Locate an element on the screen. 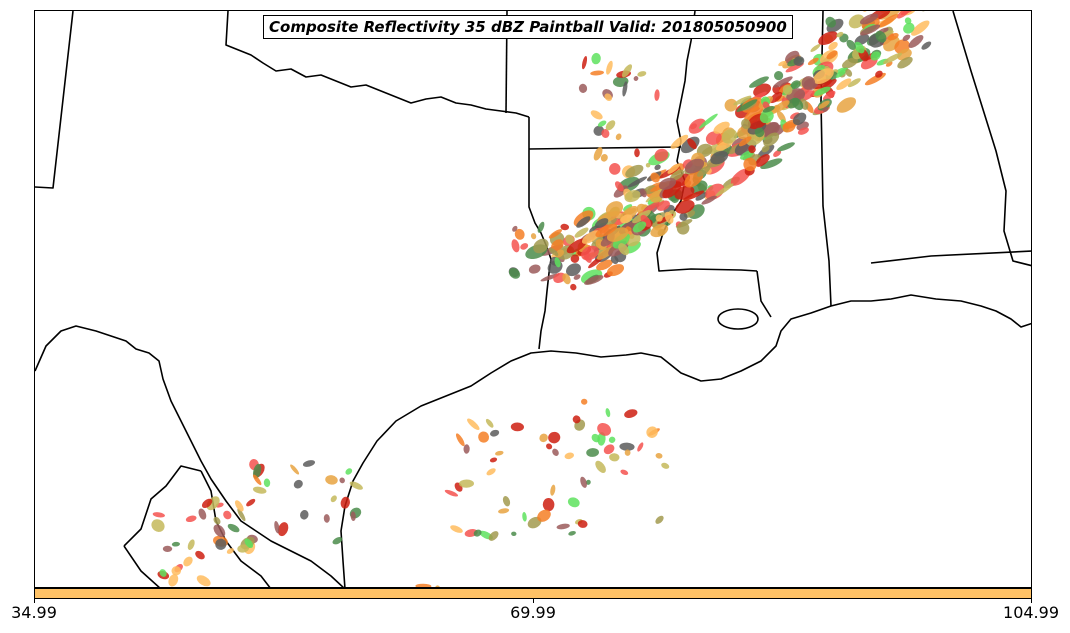  lake-pontchartrain is located at coordinates (738, 319).